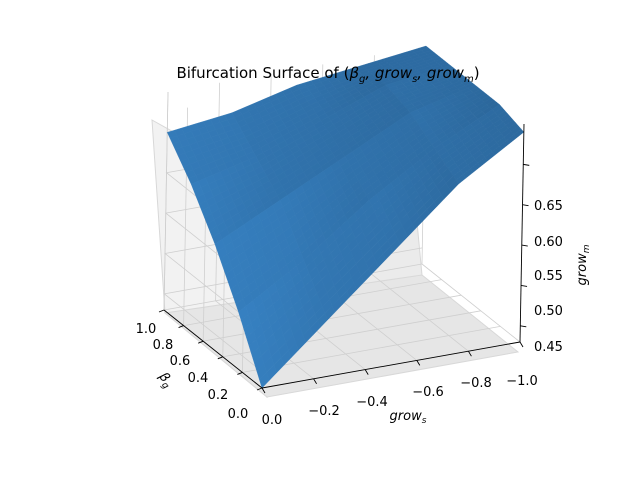  I want to click on x-tick-label: 0.0, so click(272, 420).